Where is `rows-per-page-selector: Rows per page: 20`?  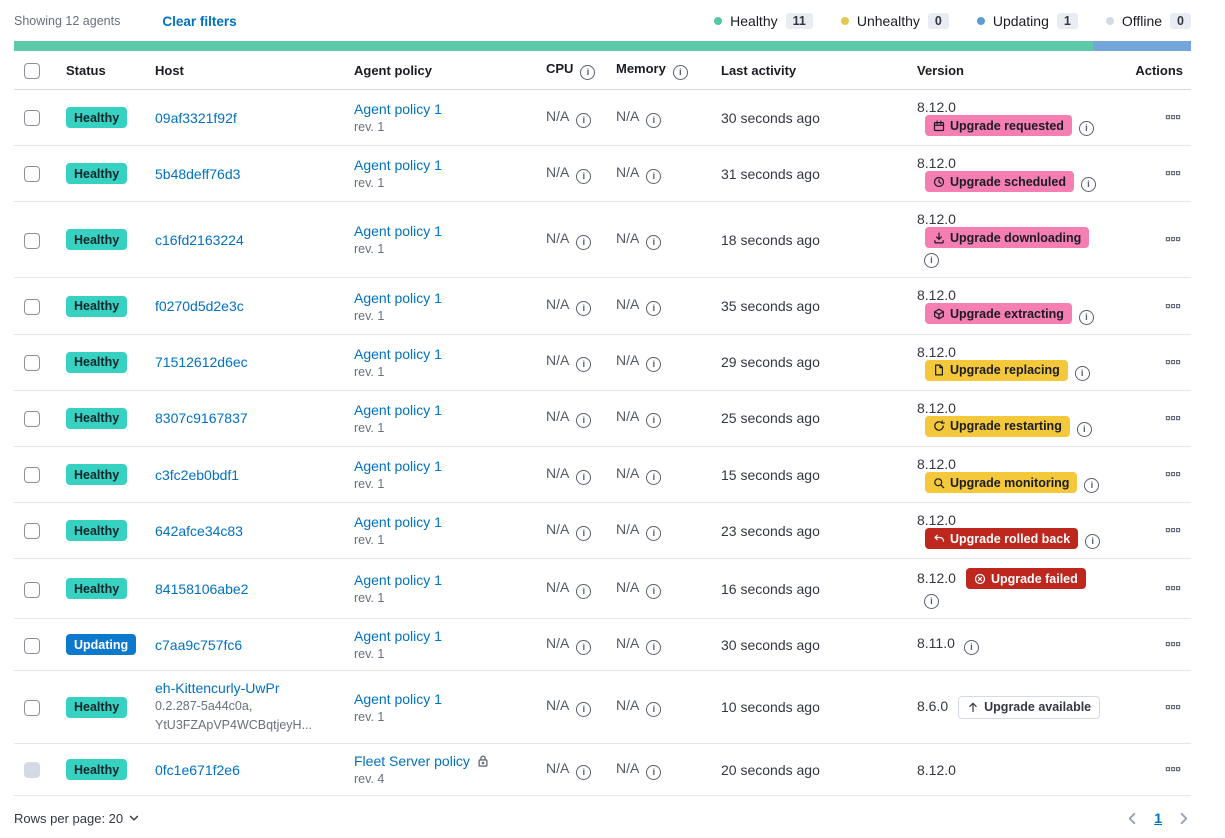 rows-per-page-selector: Rows per page: 20 is located at coordinates (77, 818).